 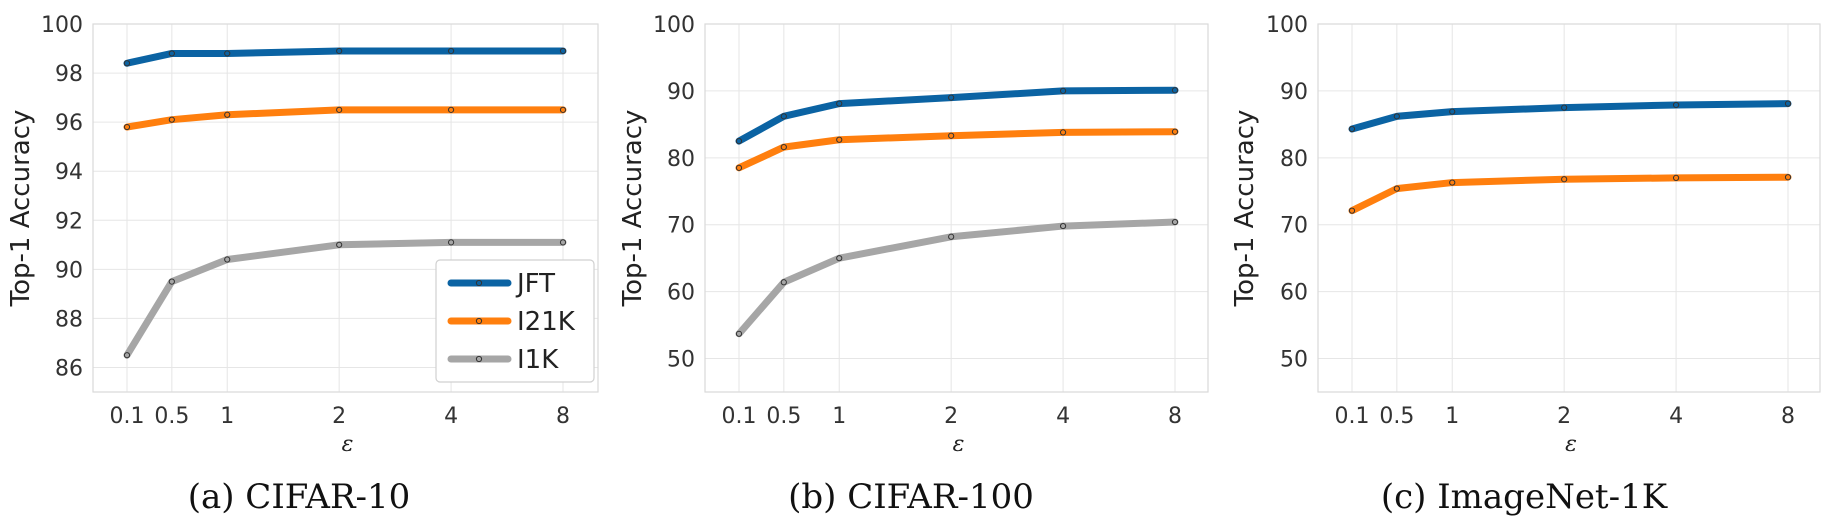 I want to click on y-tick-label: 96, so click(x=69, y=123).